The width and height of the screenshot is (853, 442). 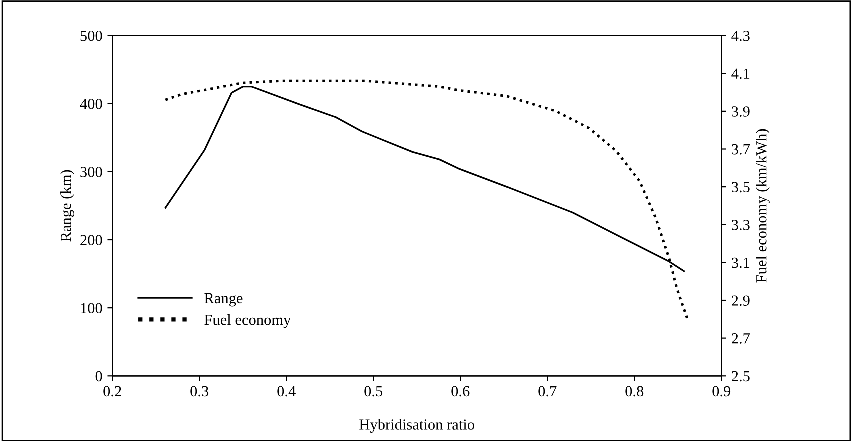 What do you see at coordinates (248, 321) in the screenshot?
I see `legend-label: Fuel economy` at bounding box center [248, 321].